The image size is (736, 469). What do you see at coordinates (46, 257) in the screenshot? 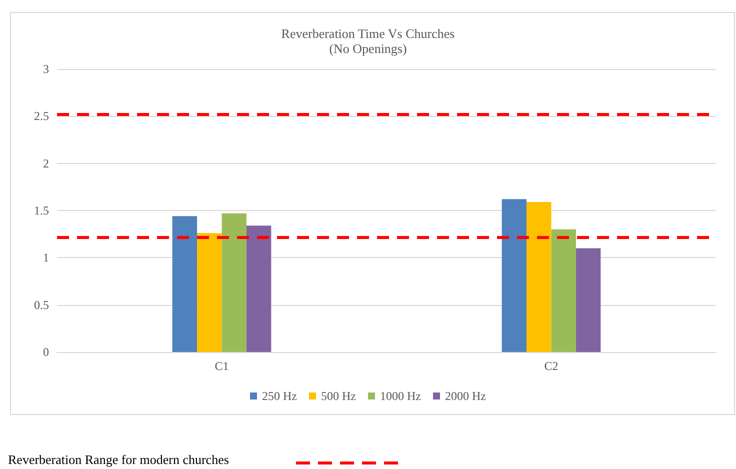
I see `y-tick-label: 1` at bounding box center [46, 257].